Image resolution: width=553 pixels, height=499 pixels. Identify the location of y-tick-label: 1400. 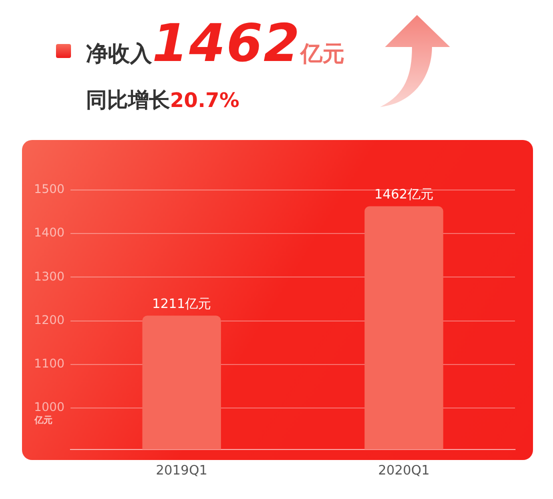
(49, 233).